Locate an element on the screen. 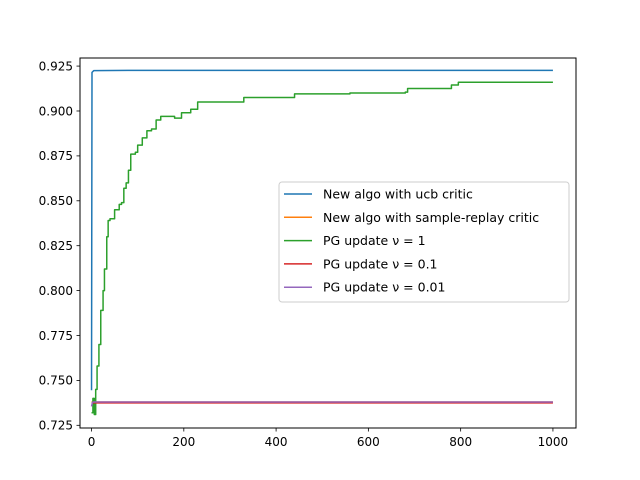 The image size is (640, 480). legend-label-3: PG update ν = 0.1 is located at coordinates (380, 263).